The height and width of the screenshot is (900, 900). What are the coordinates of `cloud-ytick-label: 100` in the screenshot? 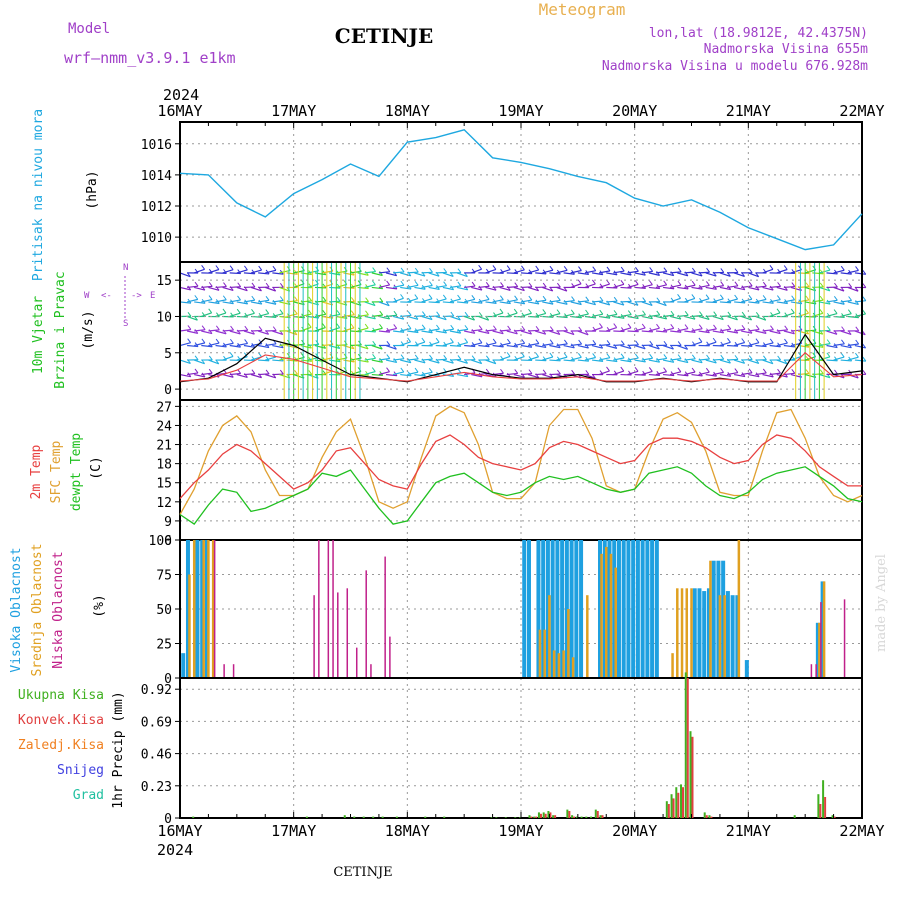 It's located at (160, 541).